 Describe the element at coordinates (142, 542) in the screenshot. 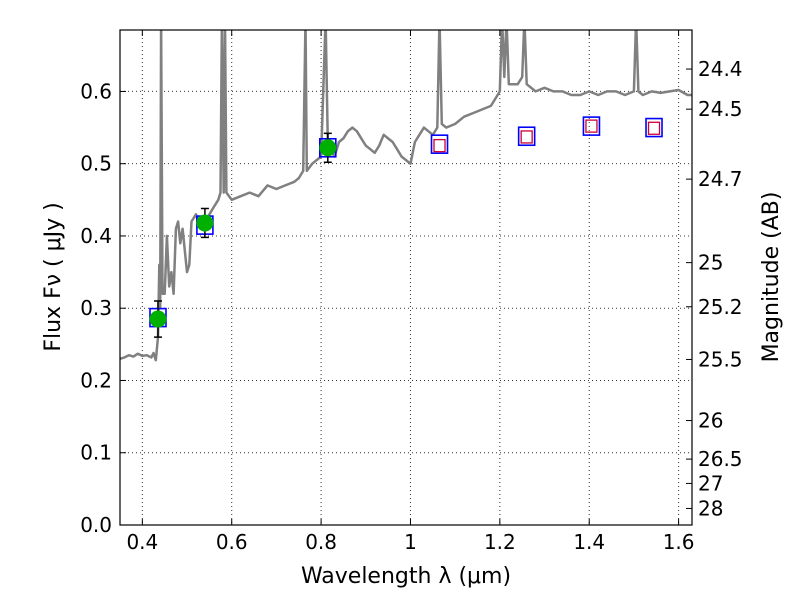

I see `x-tick-label: 0.4` at that location.